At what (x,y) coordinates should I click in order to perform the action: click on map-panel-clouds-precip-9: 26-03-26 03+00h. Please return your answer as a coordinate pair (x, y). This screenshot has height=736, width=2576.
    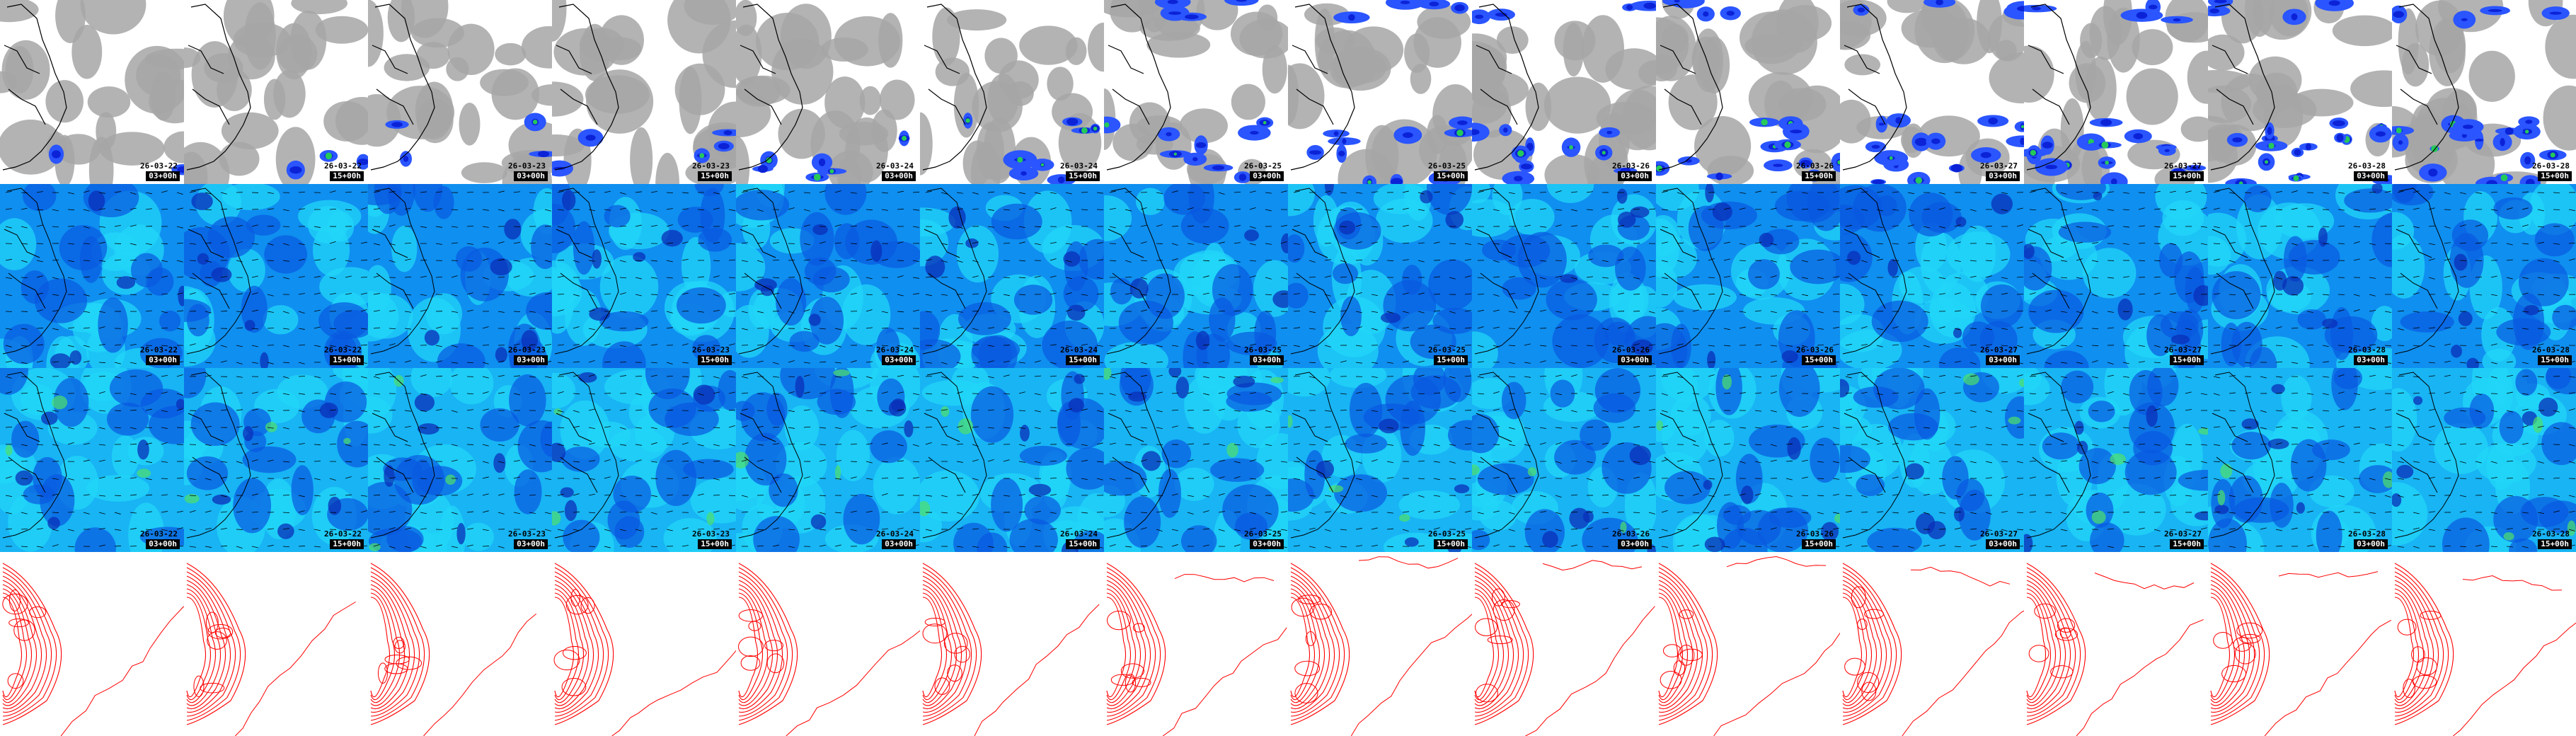
    Looking at the image, I should click on (1564, 92).